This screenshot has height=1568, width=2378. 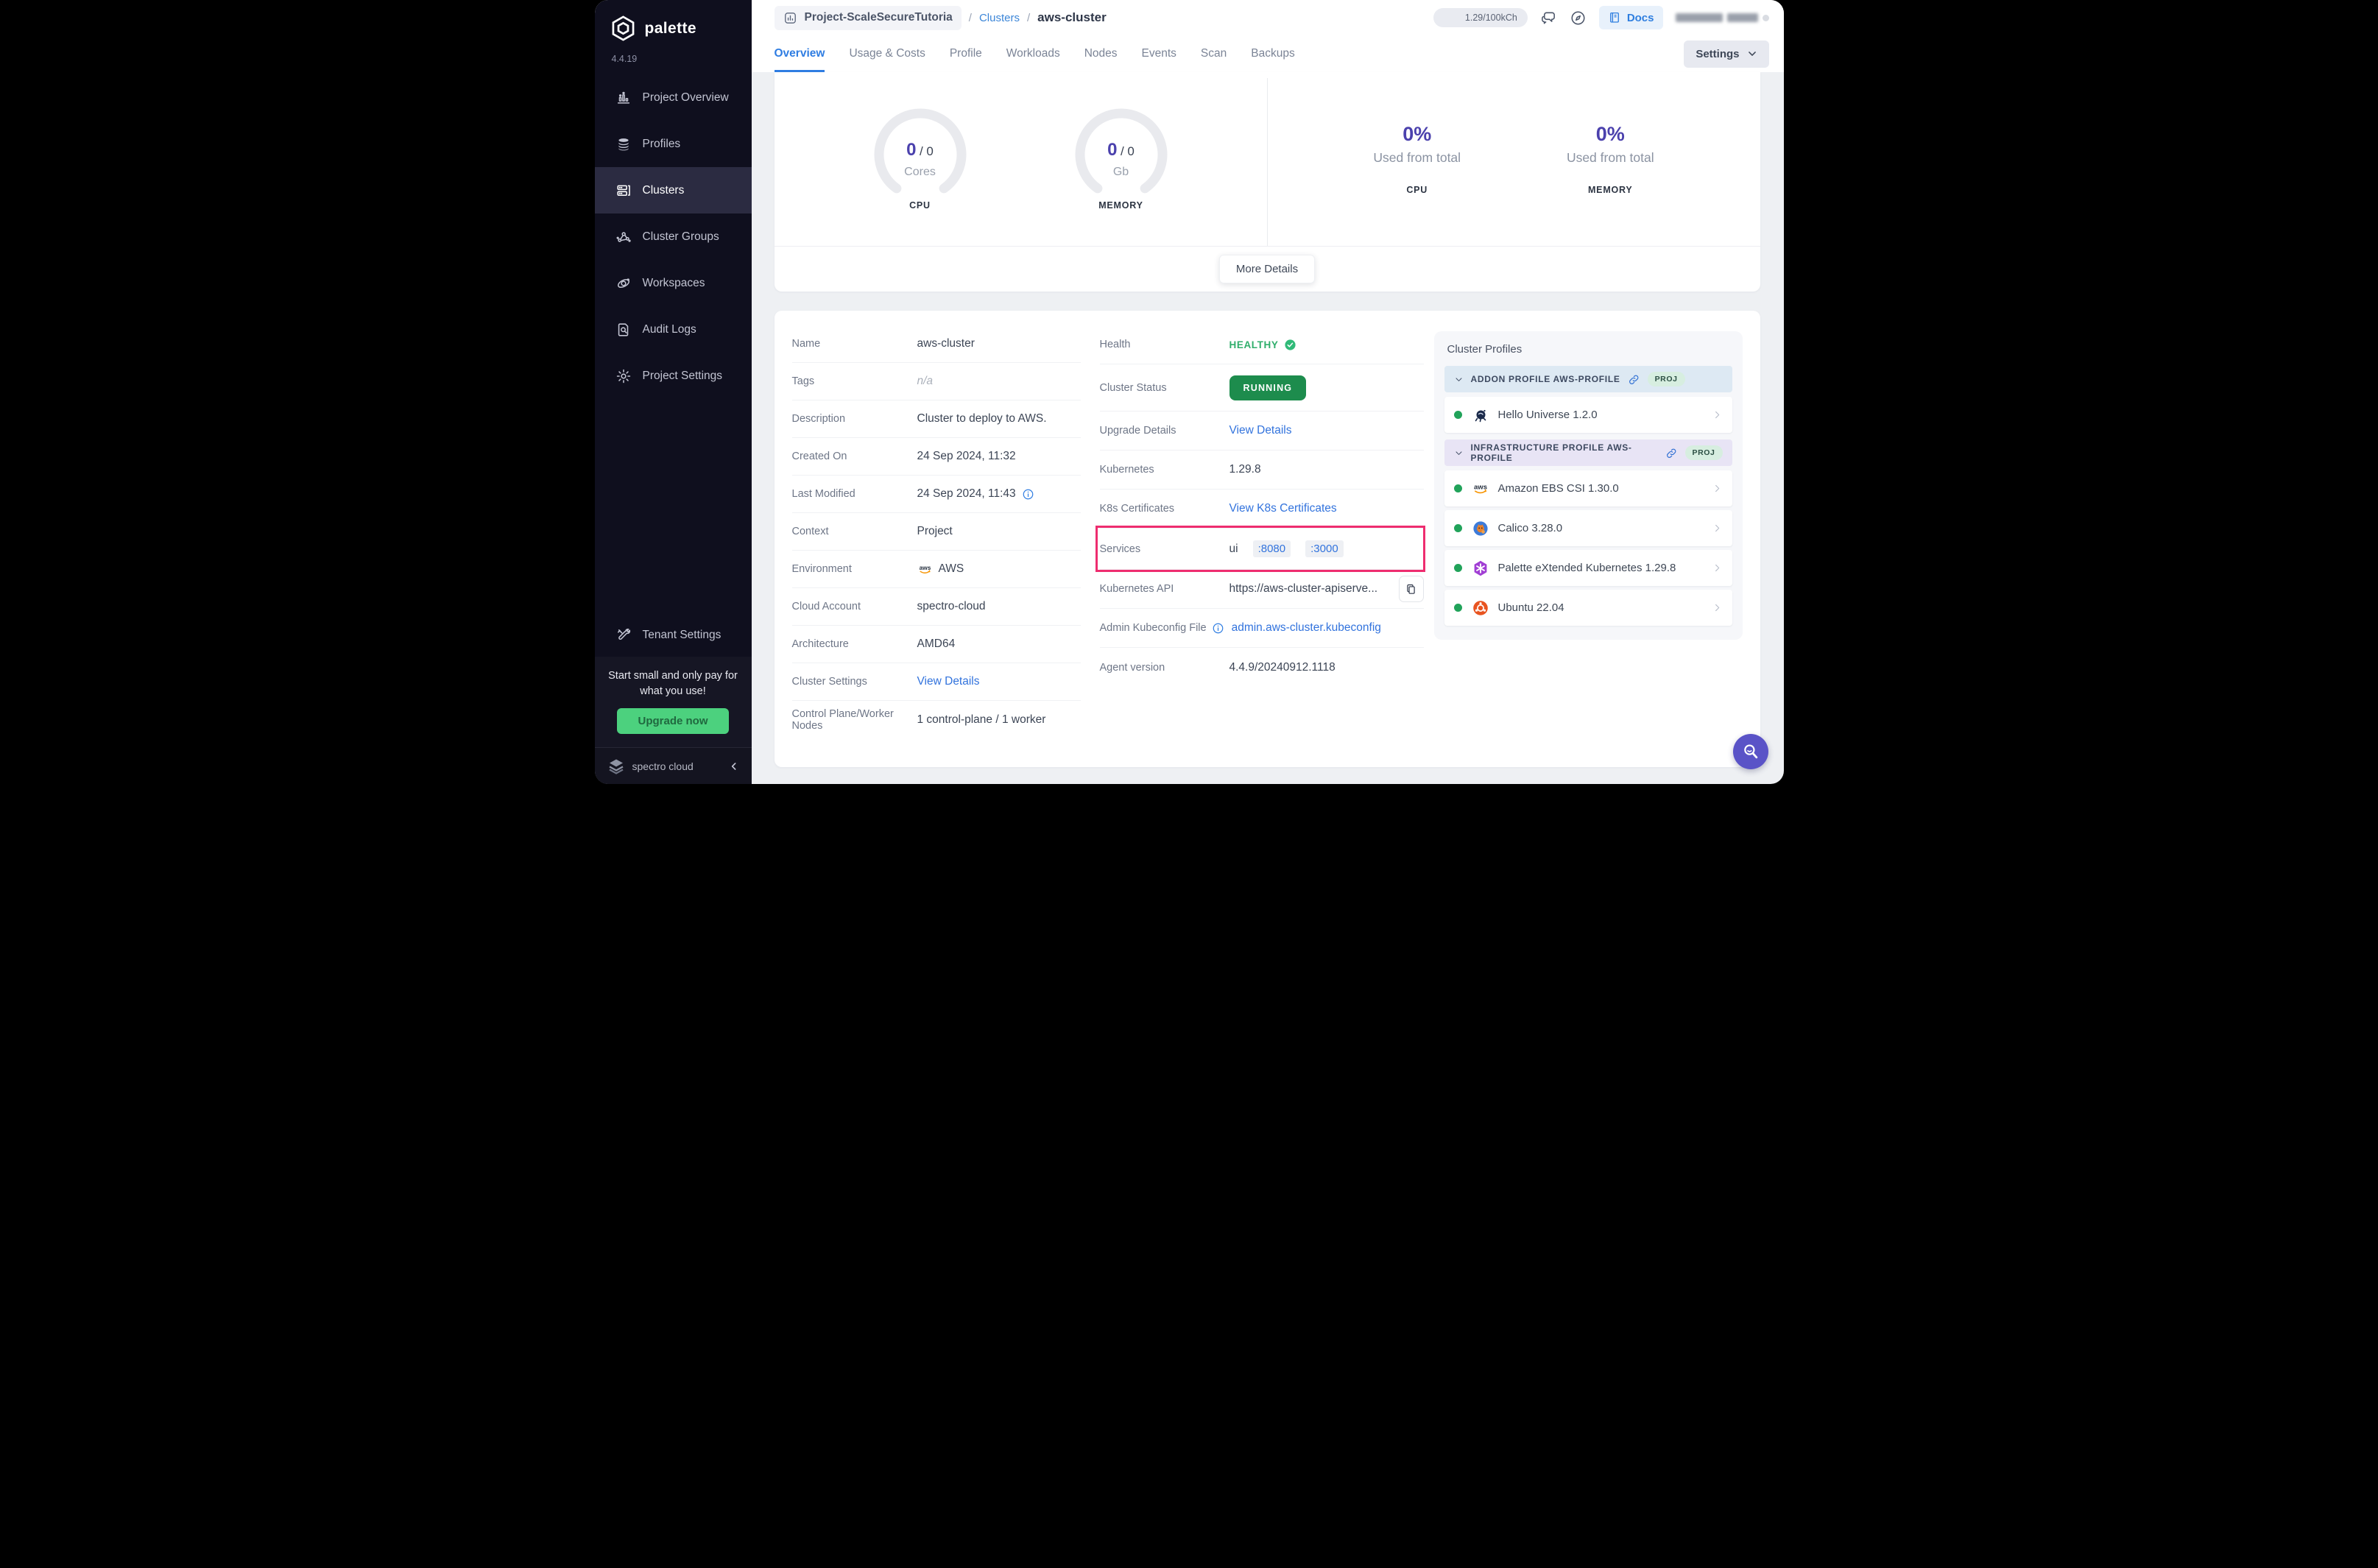 I want to click on detail-value: spectro-cloud, so click(x=951, y=606).